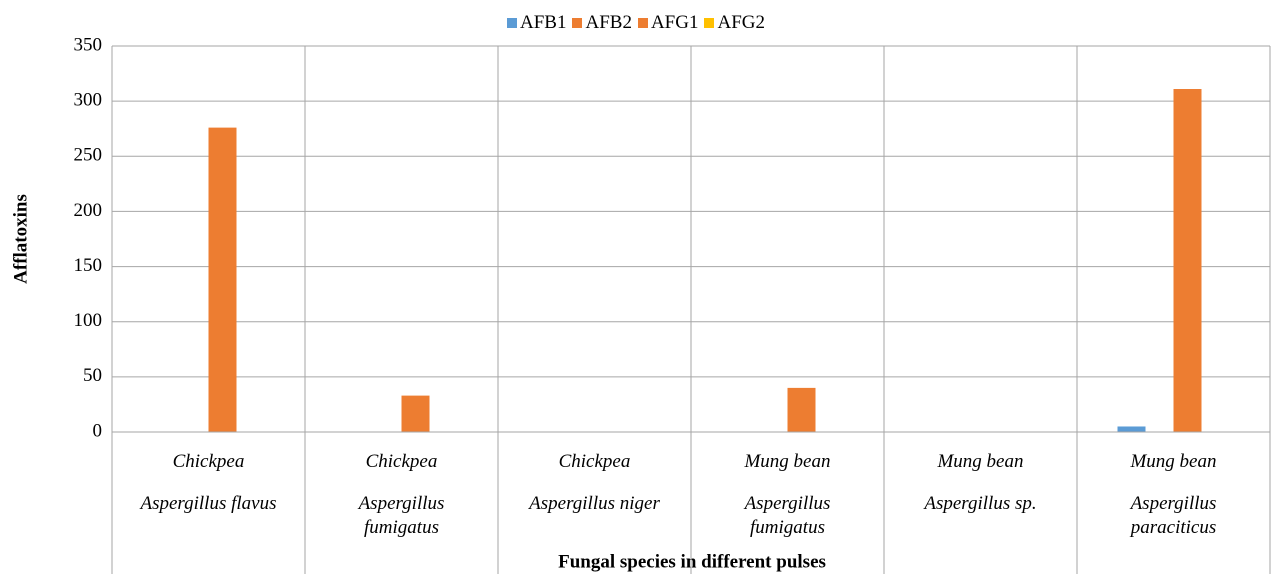 The height and width of the screenshot is (577, 1272). Describe the element at coordinates (88, 155) in the screenshot. I see `y-tick-label: 250` at that location.